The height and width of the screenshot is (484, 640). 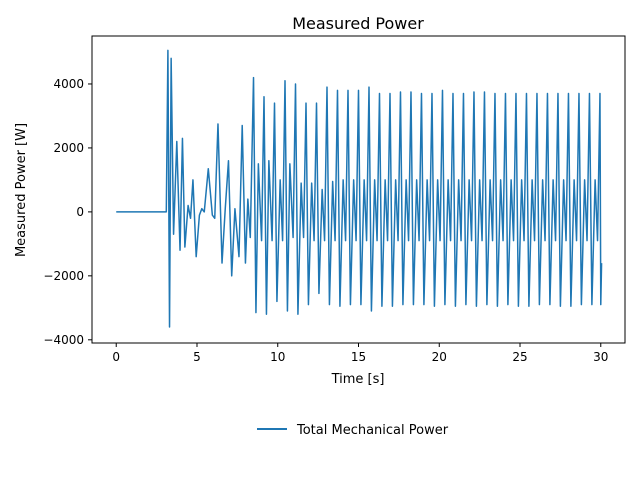 What do you see at coordinates (439, 357) in the screenshot?
I see `x-tick-label: 20` at bounding box center [439, 357].